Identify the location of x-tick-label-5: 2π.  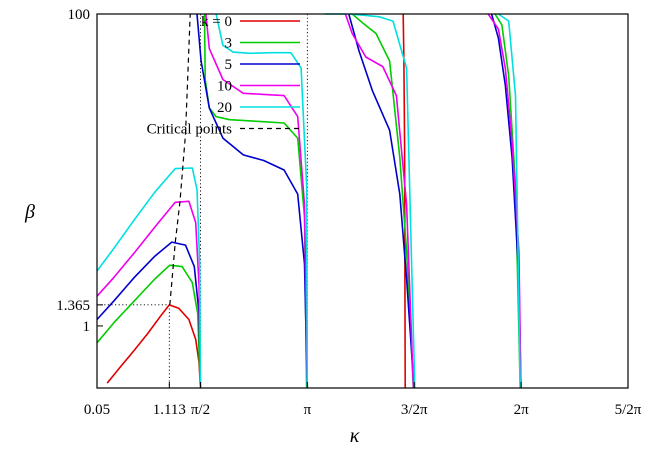
(522, 410).